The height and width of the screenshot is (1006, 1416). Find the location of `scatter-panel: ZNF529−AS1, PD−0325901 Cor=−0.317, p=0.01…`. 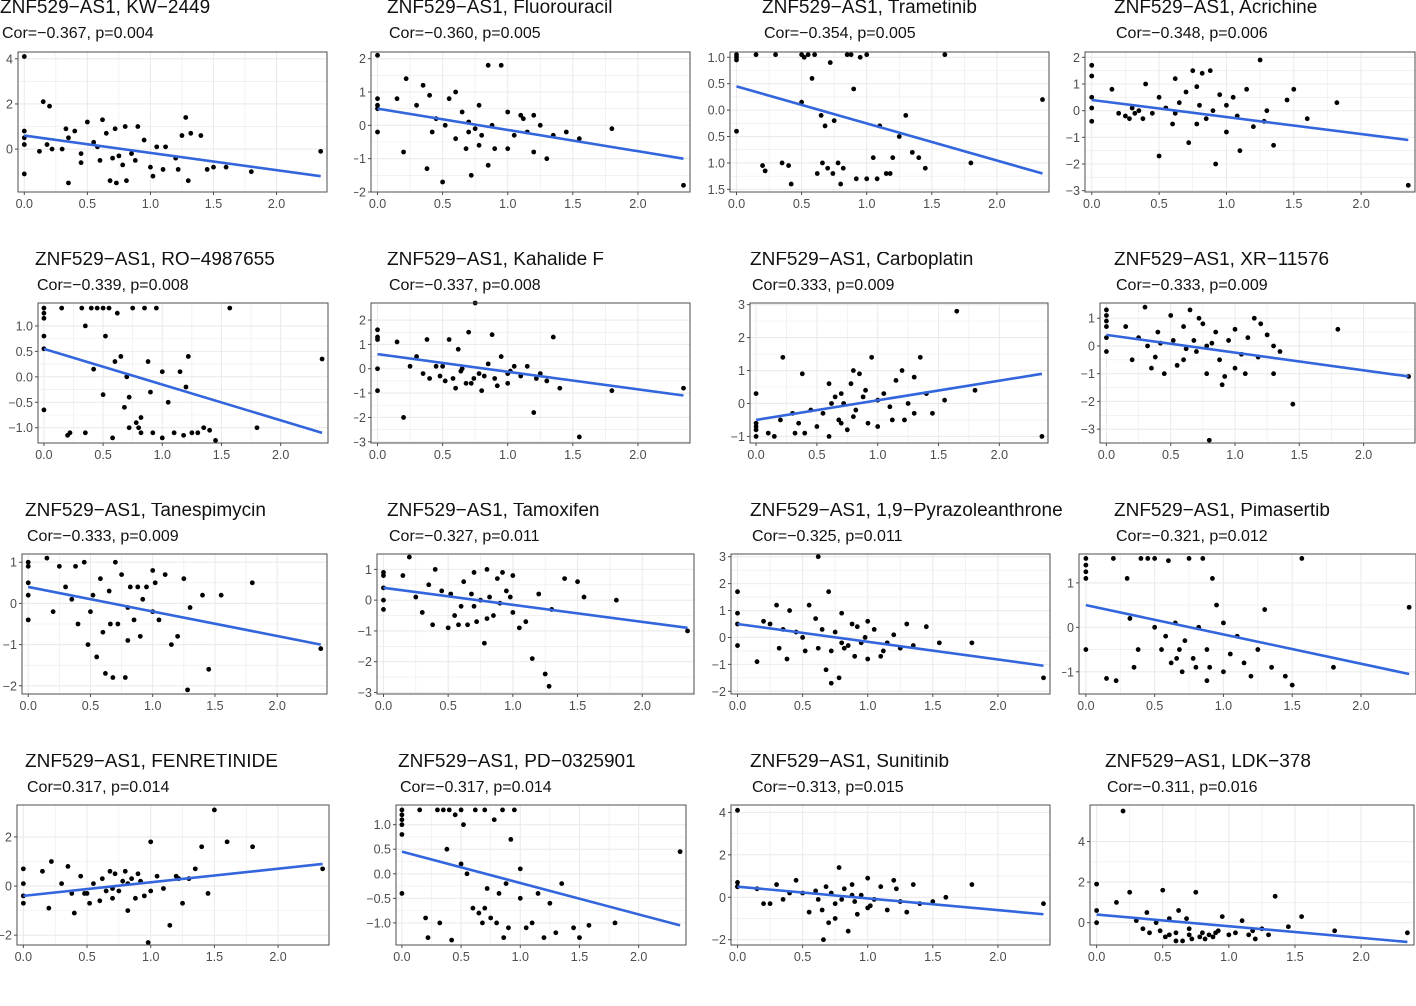

scatter-panel: ZNF529−AS1, PD−0325901 Cor=−0.317, p=0.01… is located at coordinates (531, 880).